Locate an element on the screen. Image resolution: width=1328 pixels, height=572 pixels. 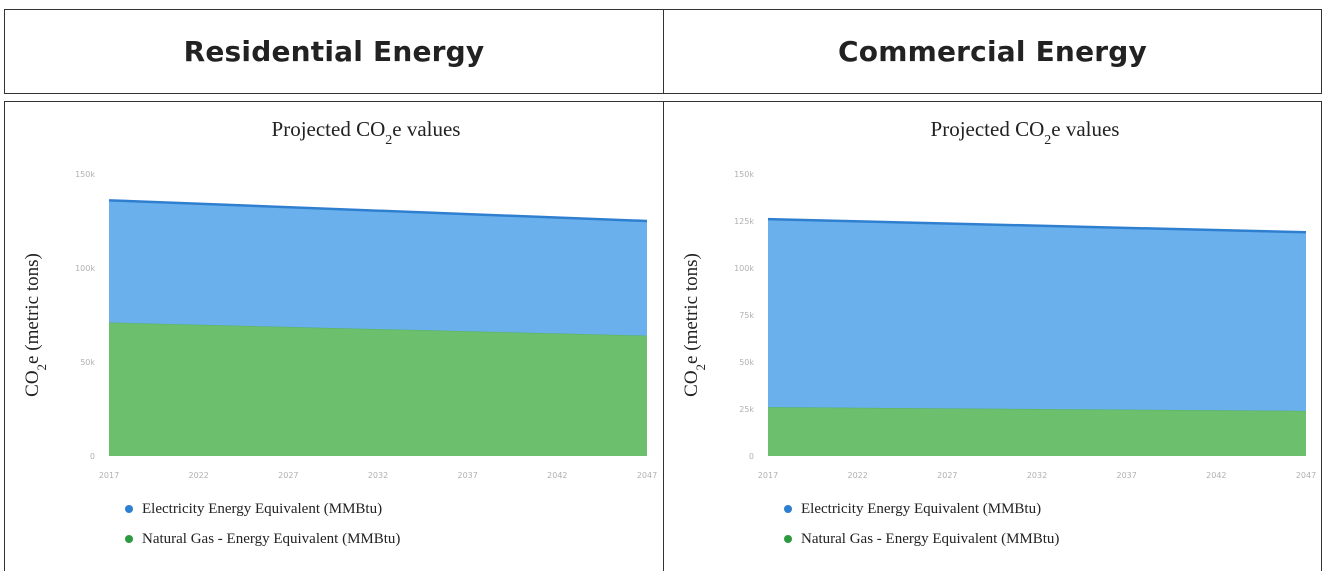
y-tick-label: 125k is located at coordinates (744, 221).